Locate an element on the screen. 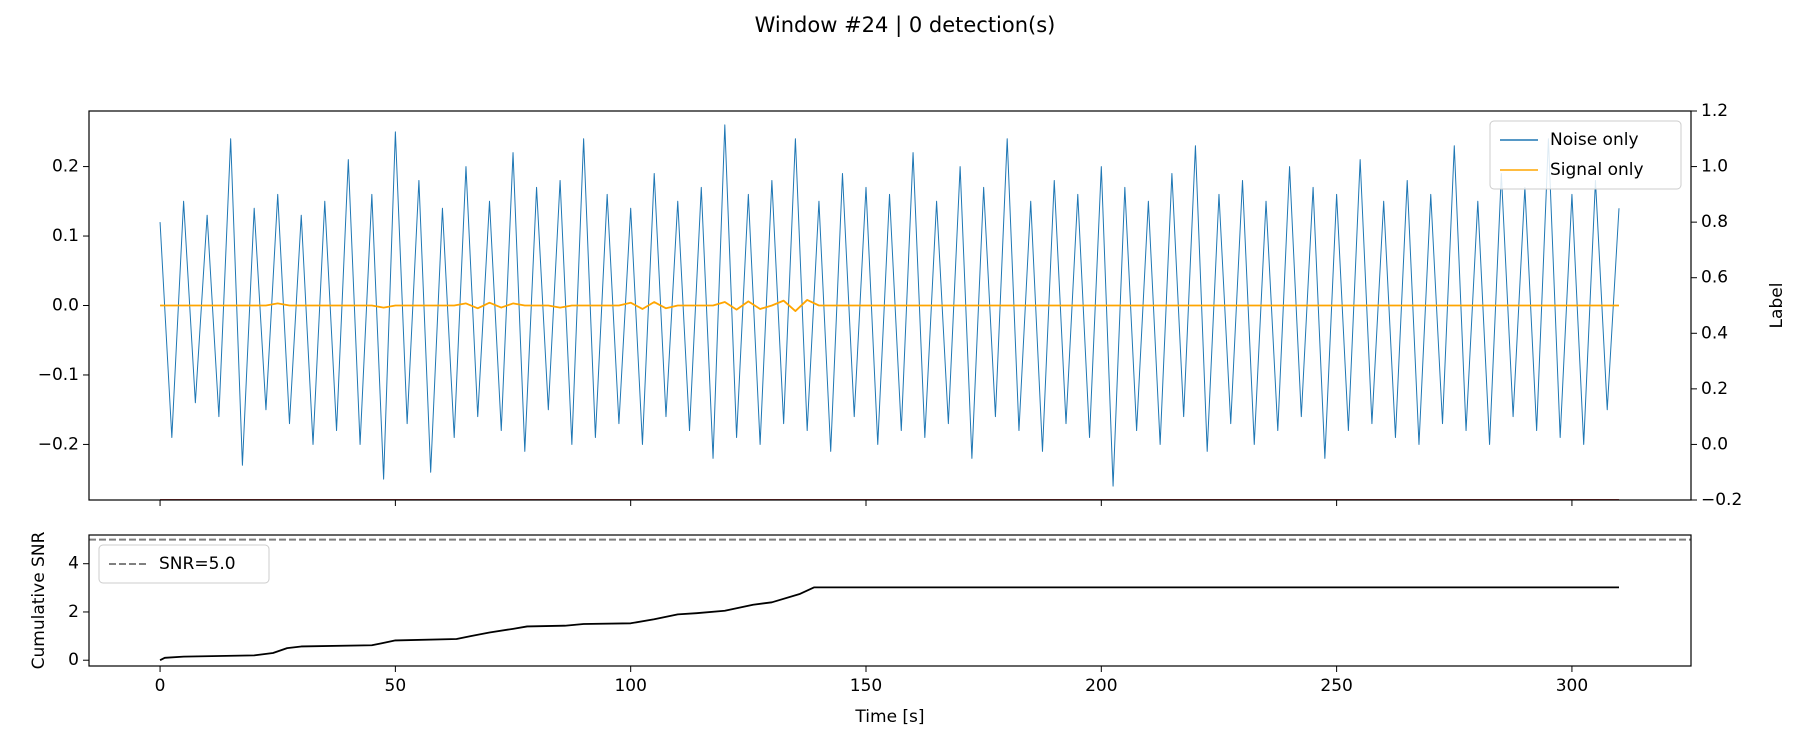  legend-label: Signal only is located at coordinates (1597, 170).